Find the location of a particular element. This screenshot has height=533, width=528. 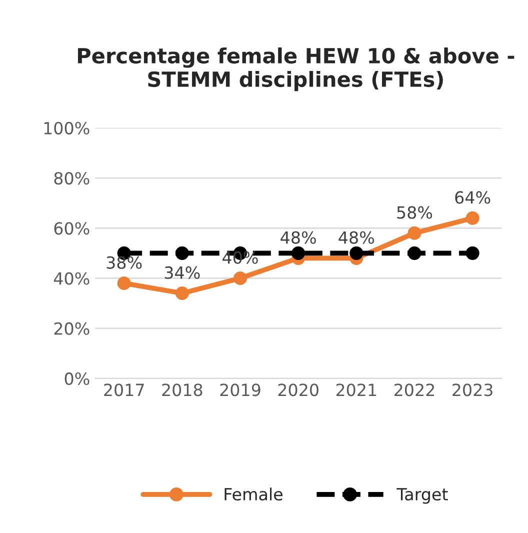

x-tick-label: 2019 is located at coordinates (240, 390).